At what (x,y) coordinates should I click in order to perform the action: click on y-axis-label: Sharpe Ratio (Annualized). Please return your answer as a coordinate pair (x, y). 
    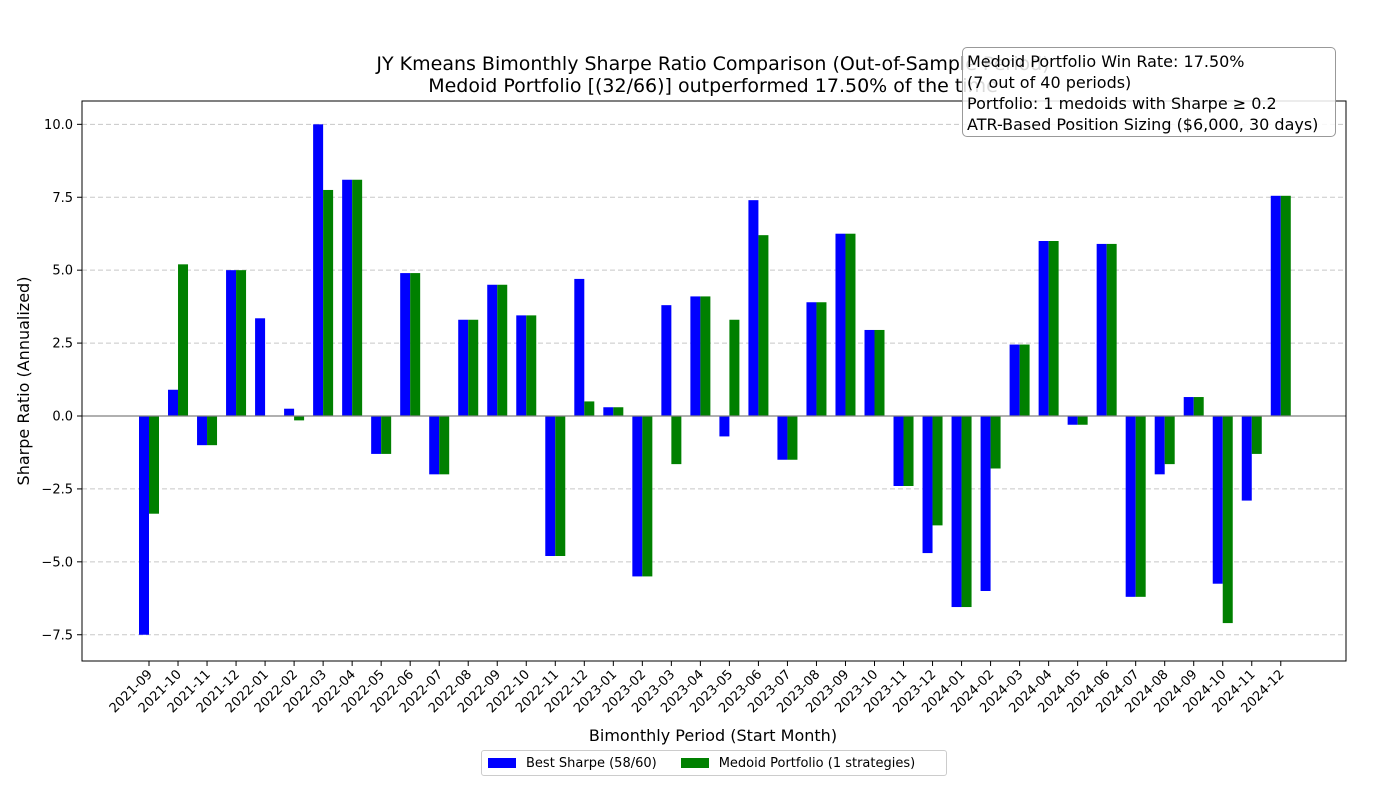
    Looking at the image, I should click on (23, 381).